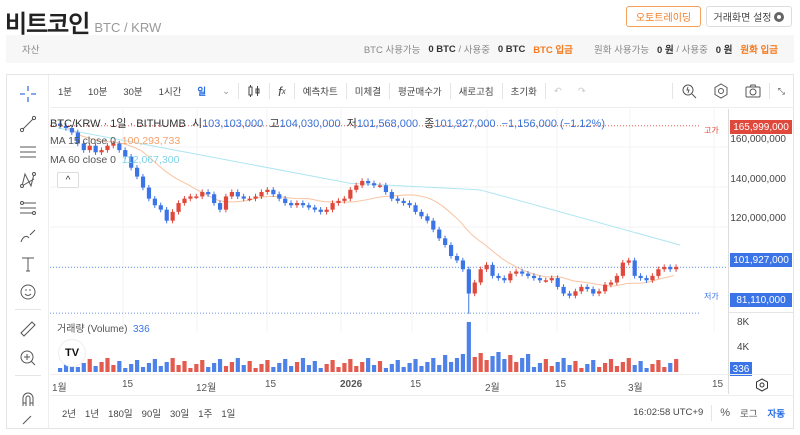 The height and width of the screenshot is (435, 800). What do you see at coordinates (635, 388) in the screenshot?
I see `time-tick: 3월` at bounding box center [635, 388].